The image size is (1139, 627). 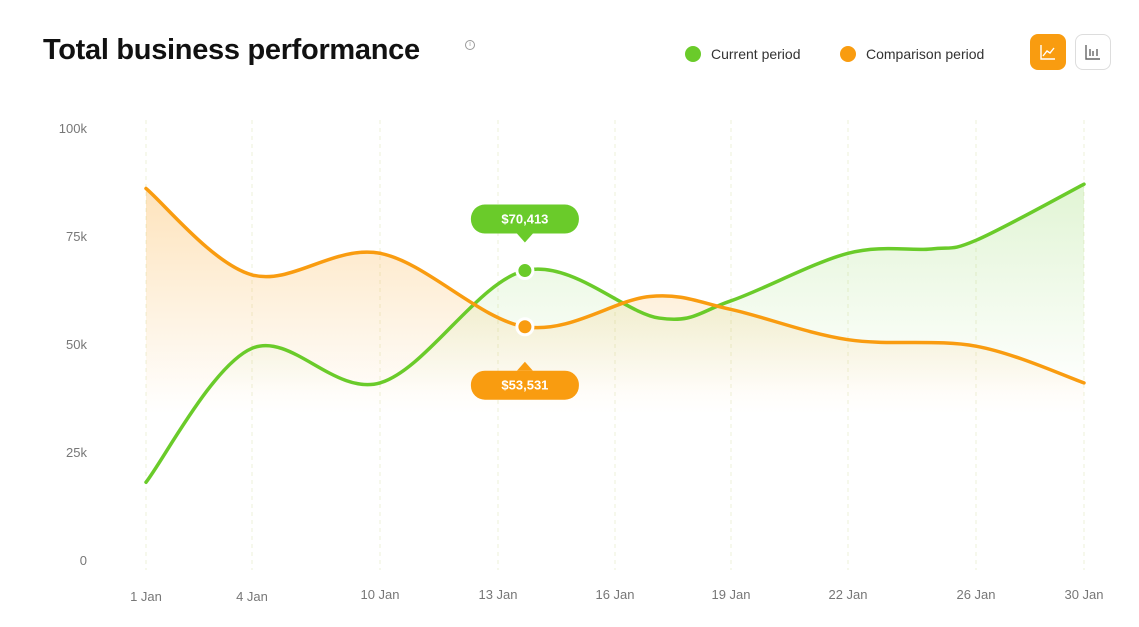 What do you see at coordinates (470, 45) in the screenshot?
I see `info-icon: i` at bounding box center [470, 45].